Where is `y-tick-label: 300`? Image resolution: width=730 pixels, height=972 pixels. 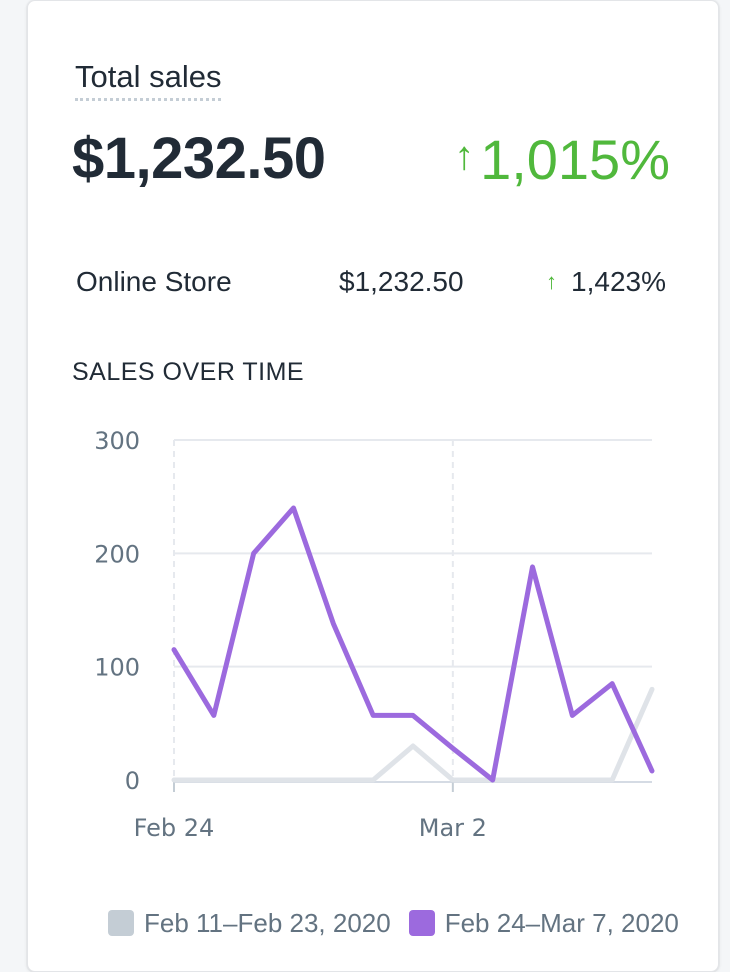 y-tick-label: 300 is located at coordinates (117, 441).